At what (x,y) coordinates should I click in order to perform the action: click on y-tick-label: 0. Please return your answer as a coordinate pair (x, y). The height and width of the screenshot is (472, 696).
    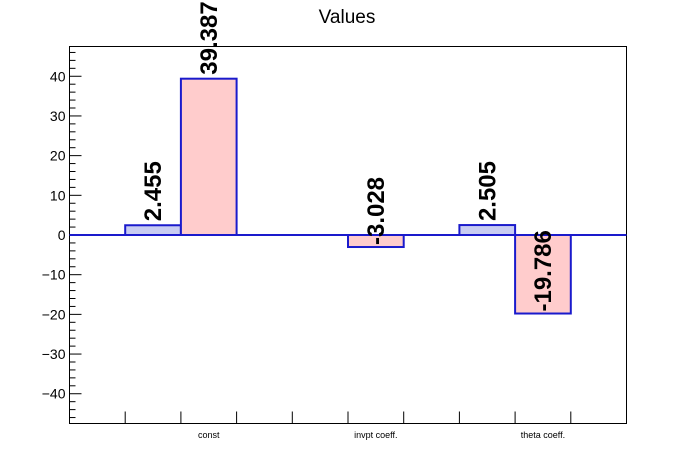
    Looking at the image, I should click on (62, 235).